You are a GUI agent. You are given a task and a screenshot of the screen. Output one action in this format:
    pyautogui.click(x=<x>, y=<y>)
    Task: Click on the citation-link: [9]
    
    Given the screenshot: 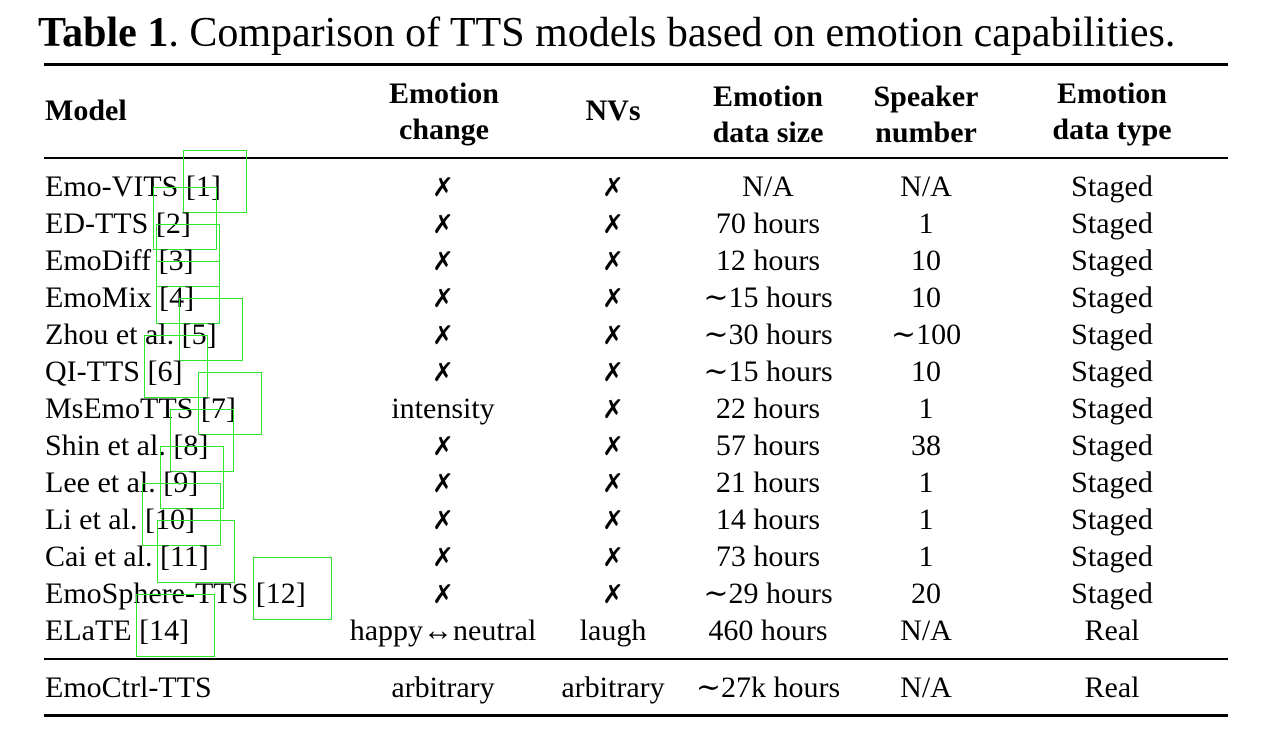 What is the action you would take?
    pyautogui.click(x=192, y=477)
    